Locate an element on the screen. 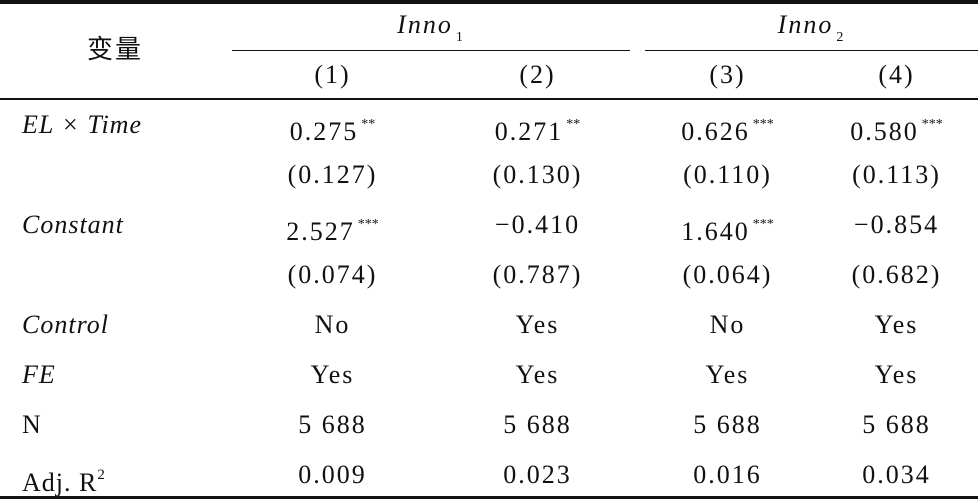 The width and height of the screenshot is (978, 501). column-number: (4) is located at coordinates (896, 74).